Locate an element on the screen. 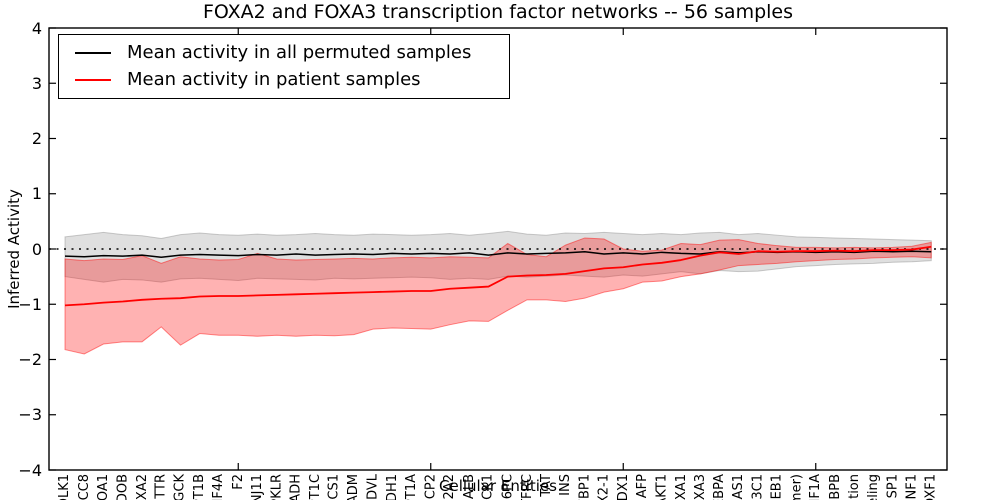 The width and height of the screenshot is (1000, 500). x-tick-label: NF1 is located at coordinates (912, 487).